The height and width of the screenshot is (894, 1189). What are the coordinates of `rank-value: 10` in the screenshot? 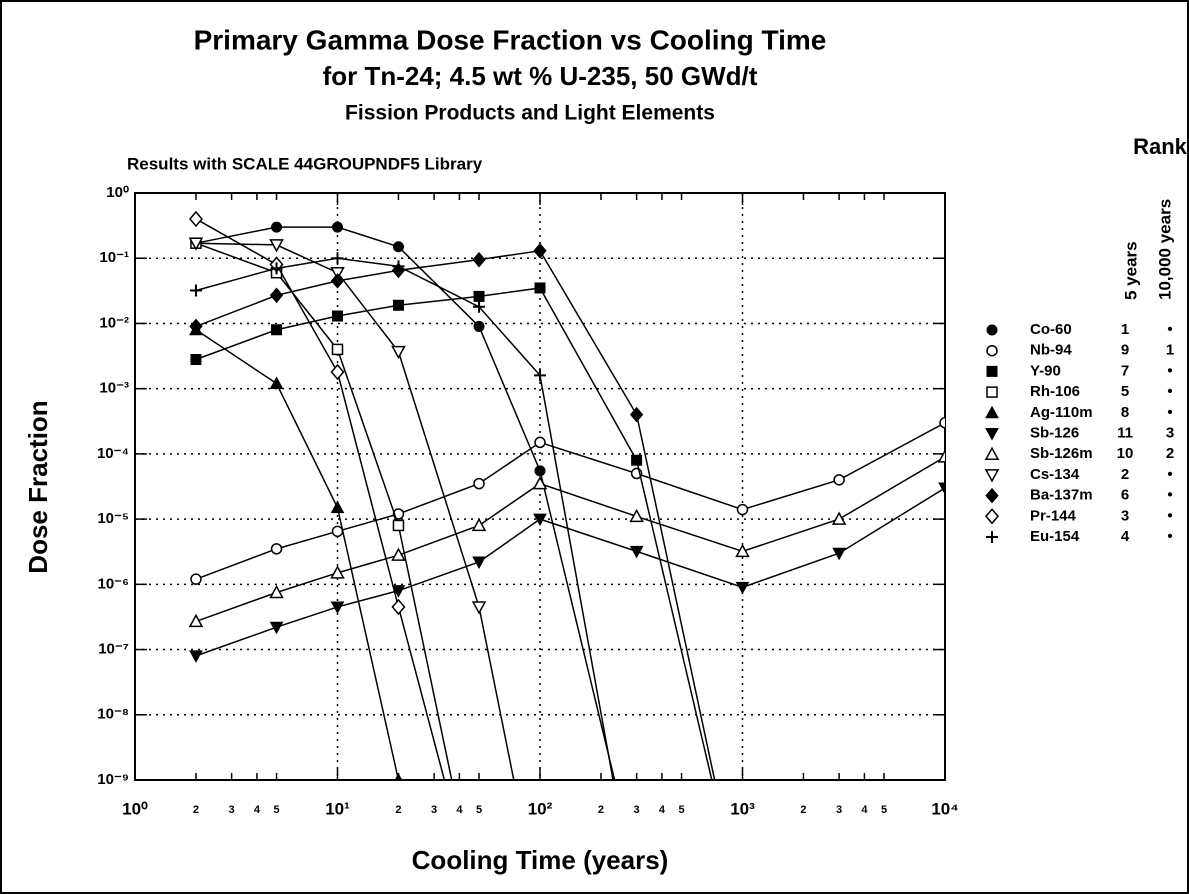 It's located at (1125, 453).